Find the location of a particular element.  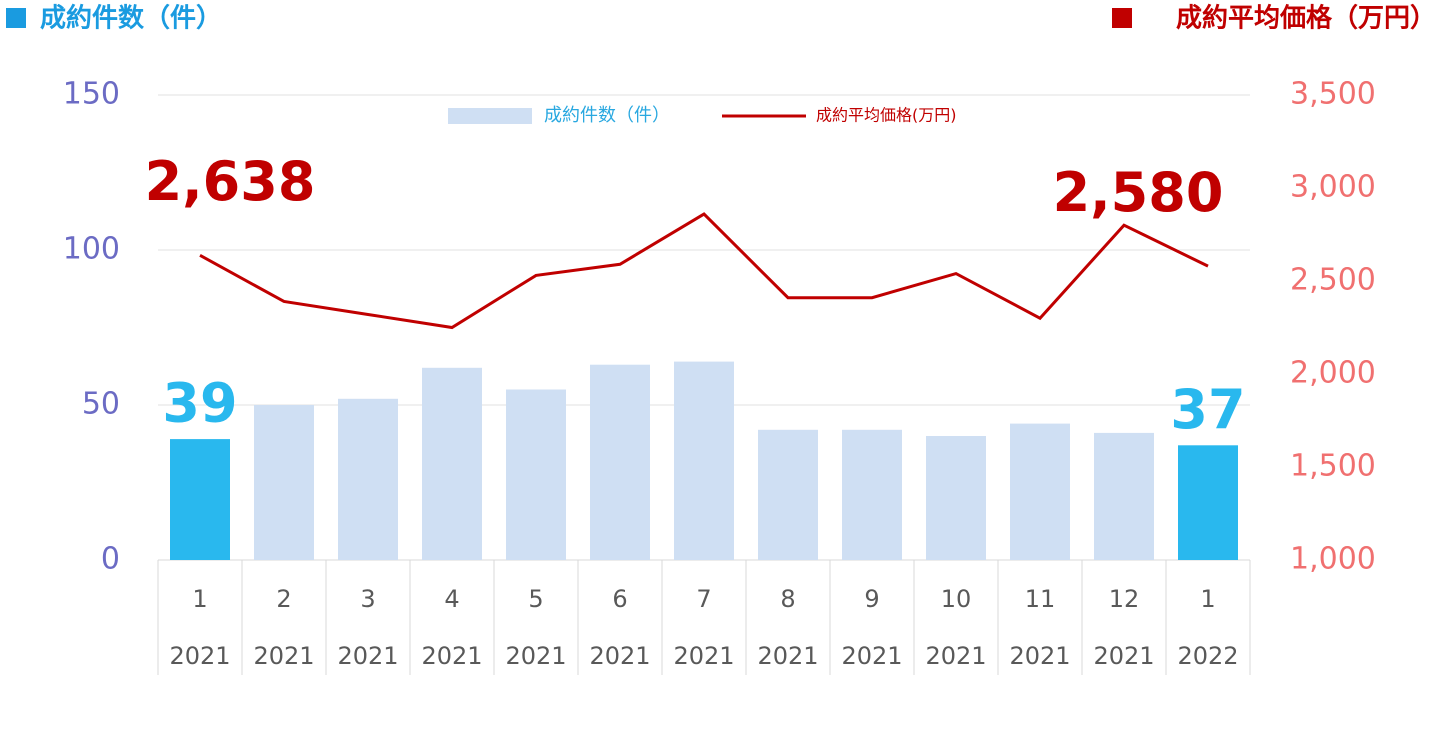

data-label: 39 is located at coordinates (199, 403).